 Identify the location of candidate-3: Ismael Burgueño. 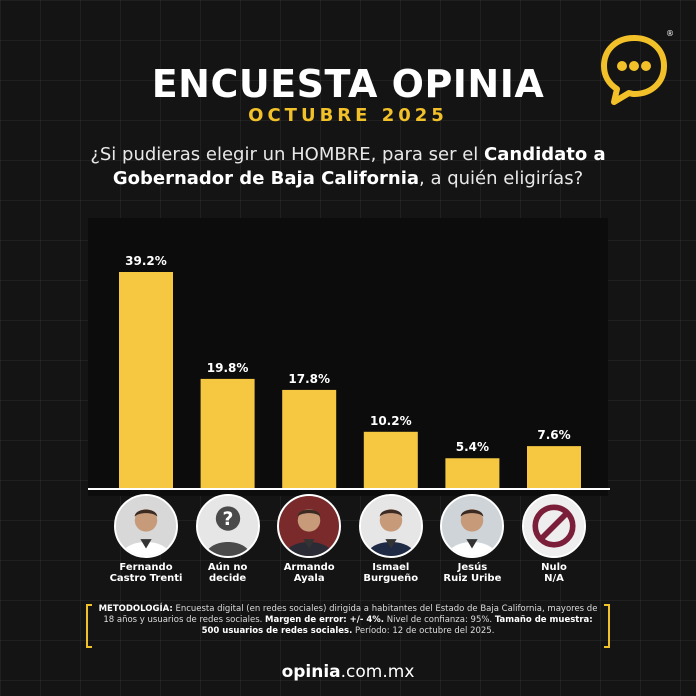
(391, 539).